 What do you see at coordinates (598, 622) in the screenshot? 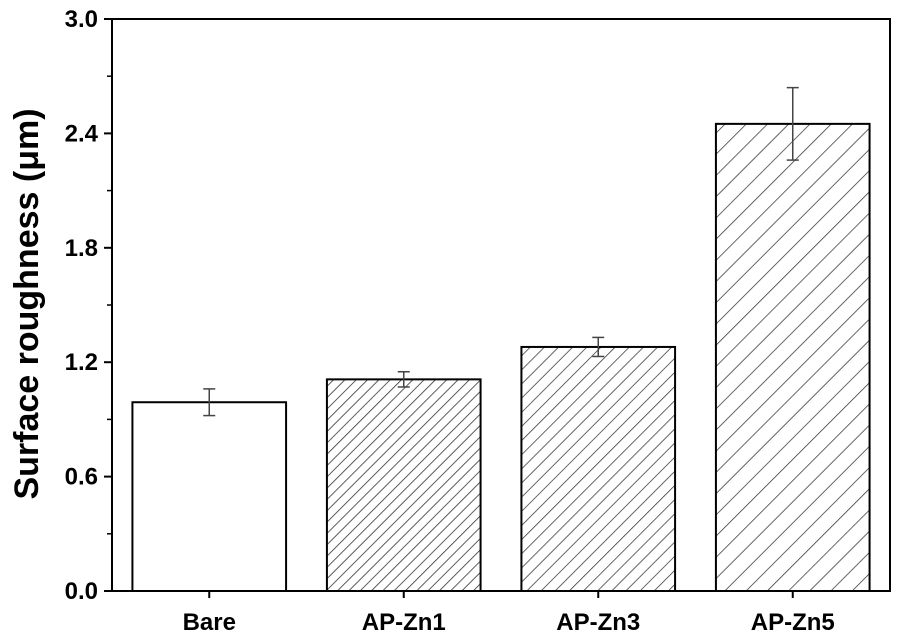
I see `x-tick-label-ap-zn3: AP-Zn3` at bounding box center [598, 622].